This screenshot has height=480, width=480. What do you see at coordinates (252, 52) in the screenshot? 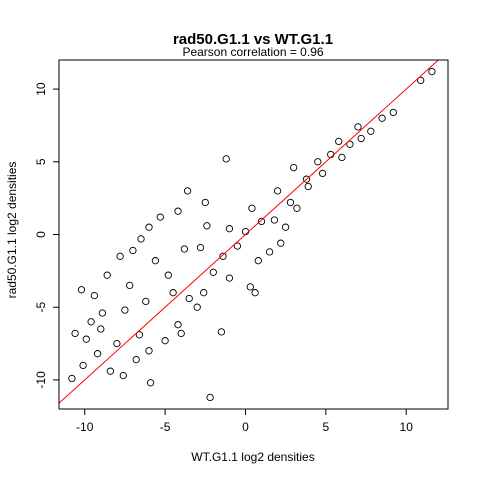
I see `chart-subtitle: Pearson correlation = 0.96` at bounding box center [252, 52].